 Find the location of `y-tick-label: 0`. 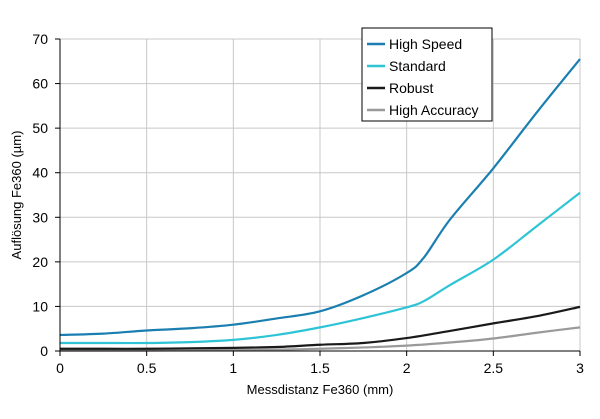

y-tick-label: 0 is located at coordinates (44, 351).